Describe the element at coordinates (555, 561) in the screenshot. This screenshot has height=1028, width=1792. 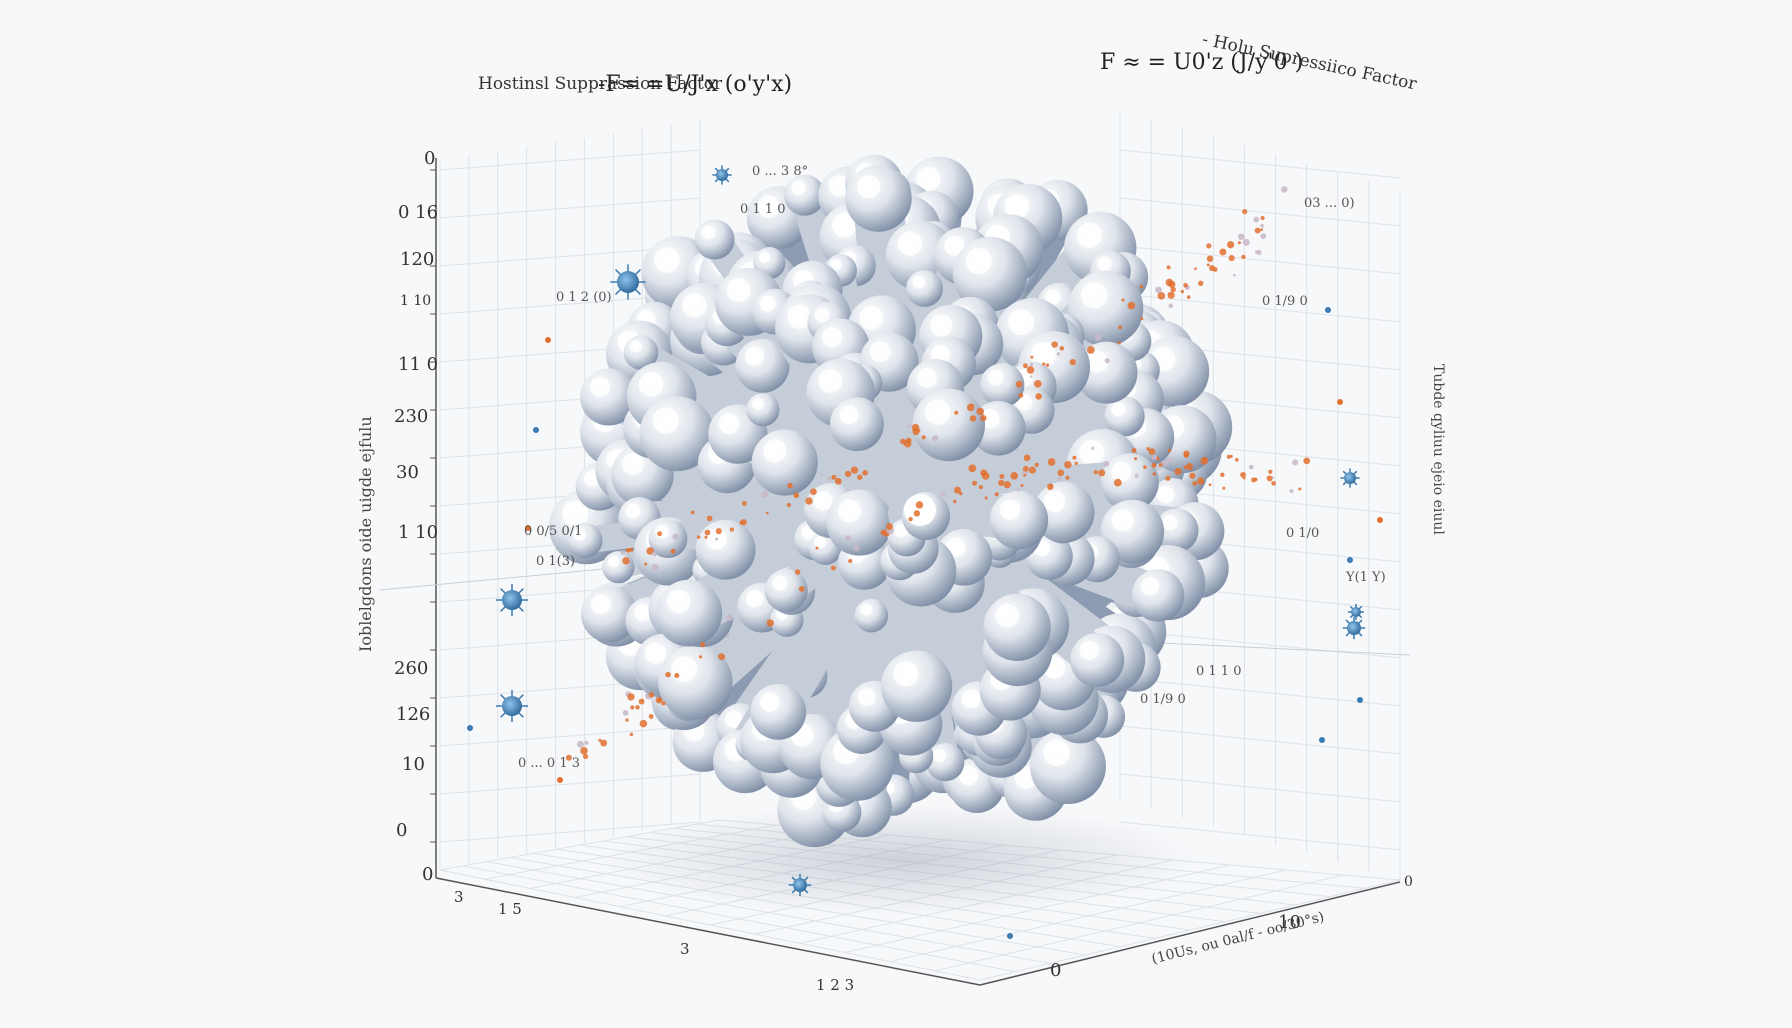
I see `annotation: 0 1(3)` at that location.